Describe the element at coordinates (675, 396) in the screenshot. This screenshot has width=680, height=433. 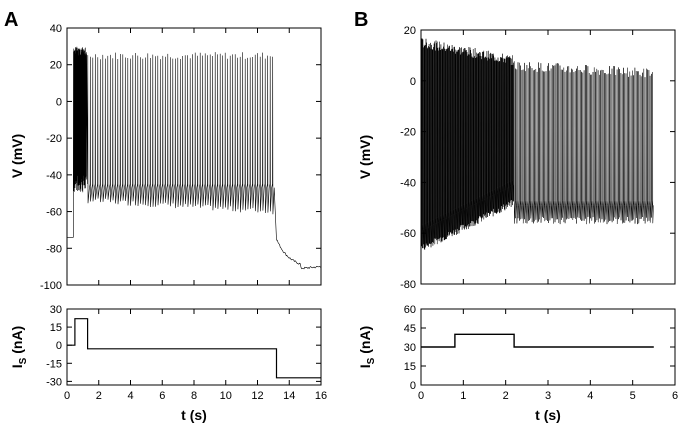
I see `panel-b-current-xtick-label: 6` at that location.